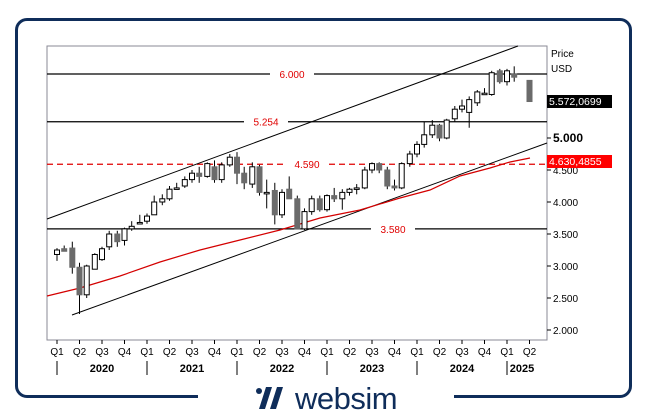 The image size is (653, 419). What do you see at coordinates (568, 138) in the screenshot?
I see `y-tick-label: 5.000` at bounding box center [568, 138].